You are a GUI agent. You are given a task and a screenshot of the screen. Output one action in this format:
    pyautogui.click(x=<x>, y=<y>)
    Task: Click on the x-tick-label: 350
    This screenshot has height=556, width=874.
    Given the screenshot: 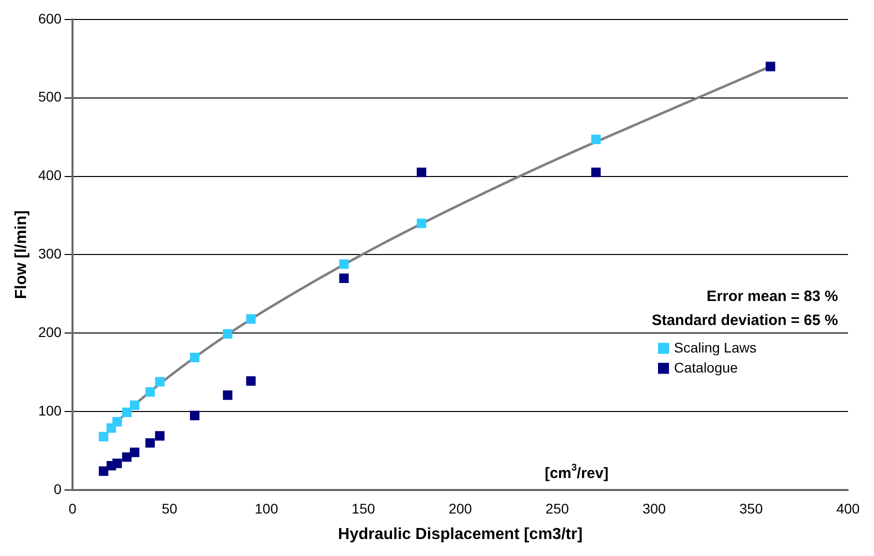 What is the action you would take?
    pyautogui.click(x=751, y=508)
    